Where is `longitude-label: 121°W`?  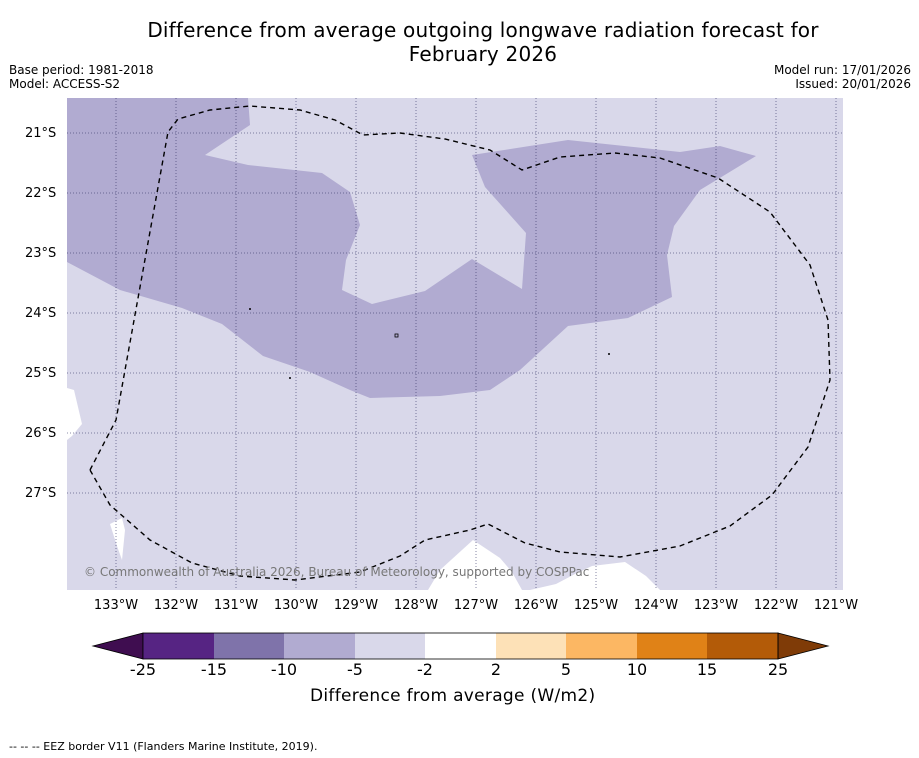
longitude-label: 121°W is located at coordinates (836, 605).